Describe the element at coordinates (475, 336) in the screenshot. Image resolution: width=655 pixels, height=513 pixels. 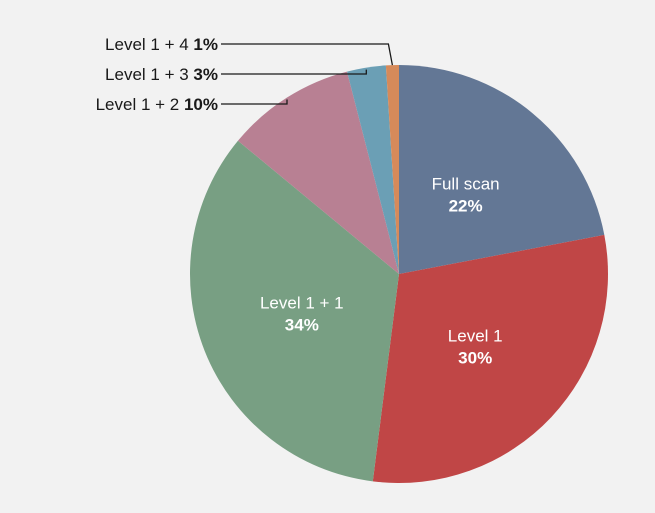
I see `slice-label-level-1: Level 1` at that location.